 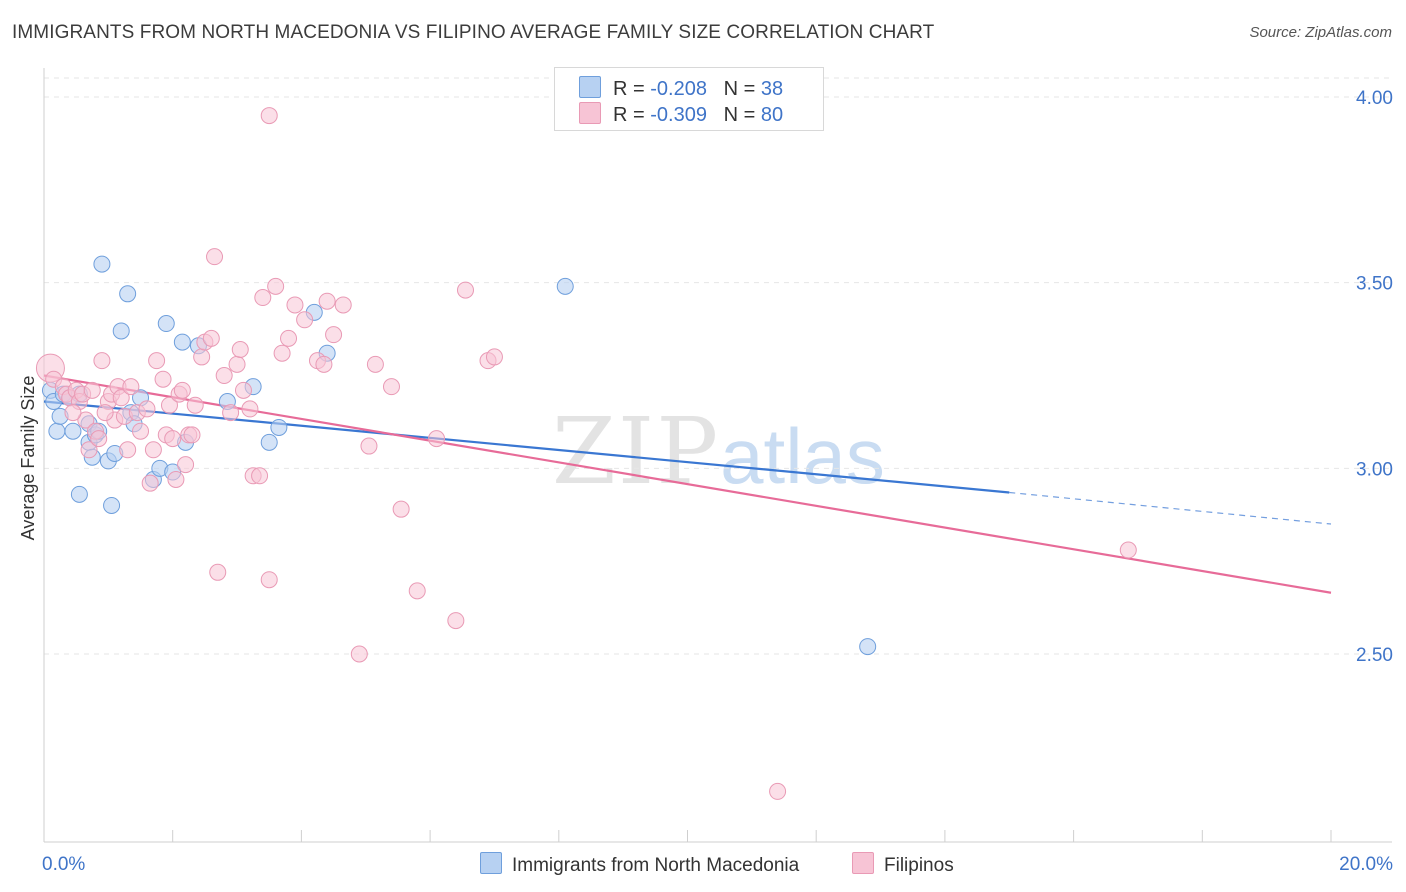 I want to click on legend-n-value: 38, so click(x=772, y=89).